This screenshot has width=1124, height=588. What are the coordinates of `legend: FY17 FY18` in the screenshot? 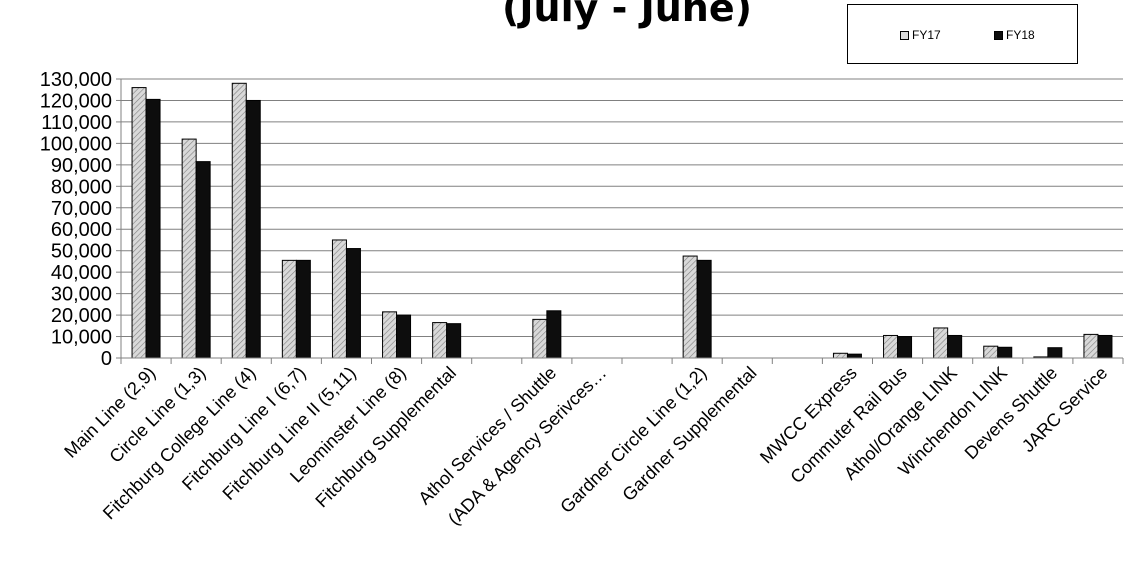 It's located at (962, 34).